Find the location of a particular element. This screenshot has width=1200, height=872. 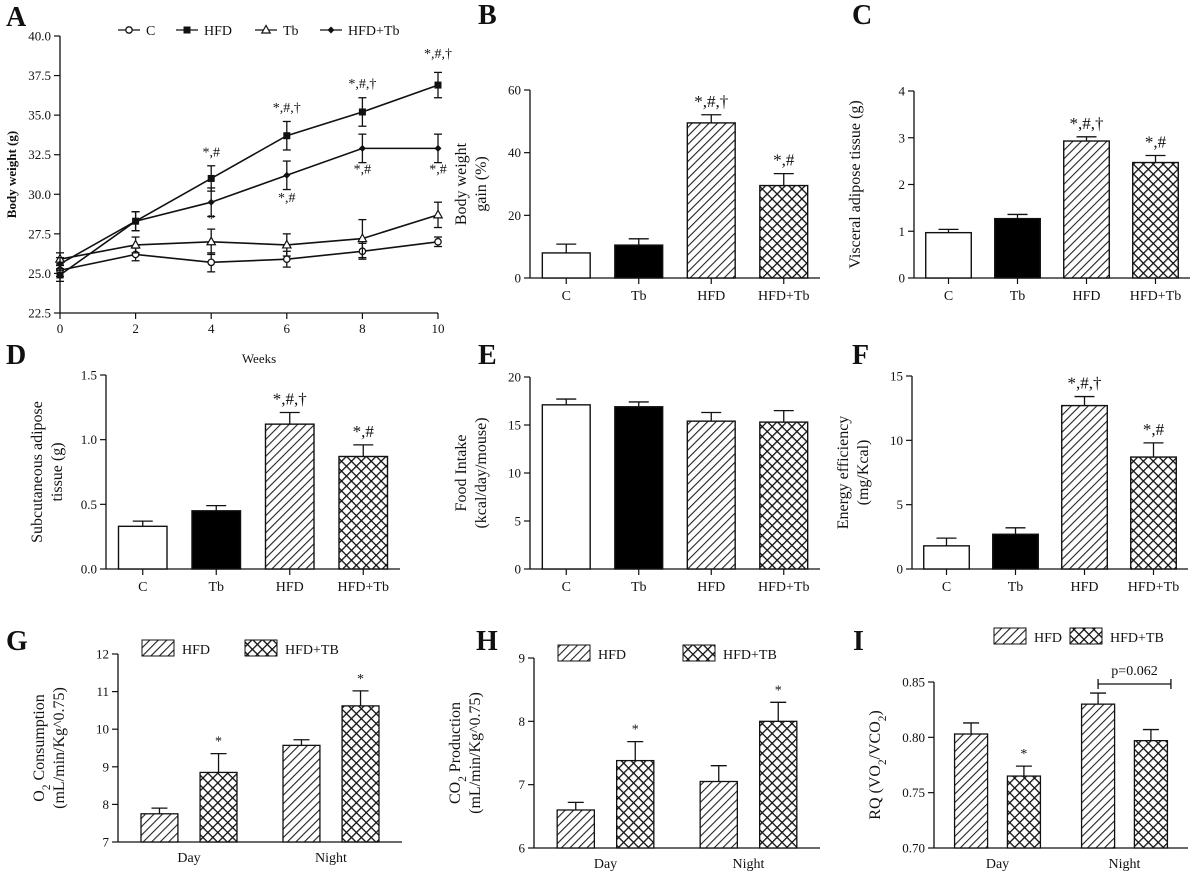

y-axis-title: Subcutaneous adipose is located at coordinates (37, 472).